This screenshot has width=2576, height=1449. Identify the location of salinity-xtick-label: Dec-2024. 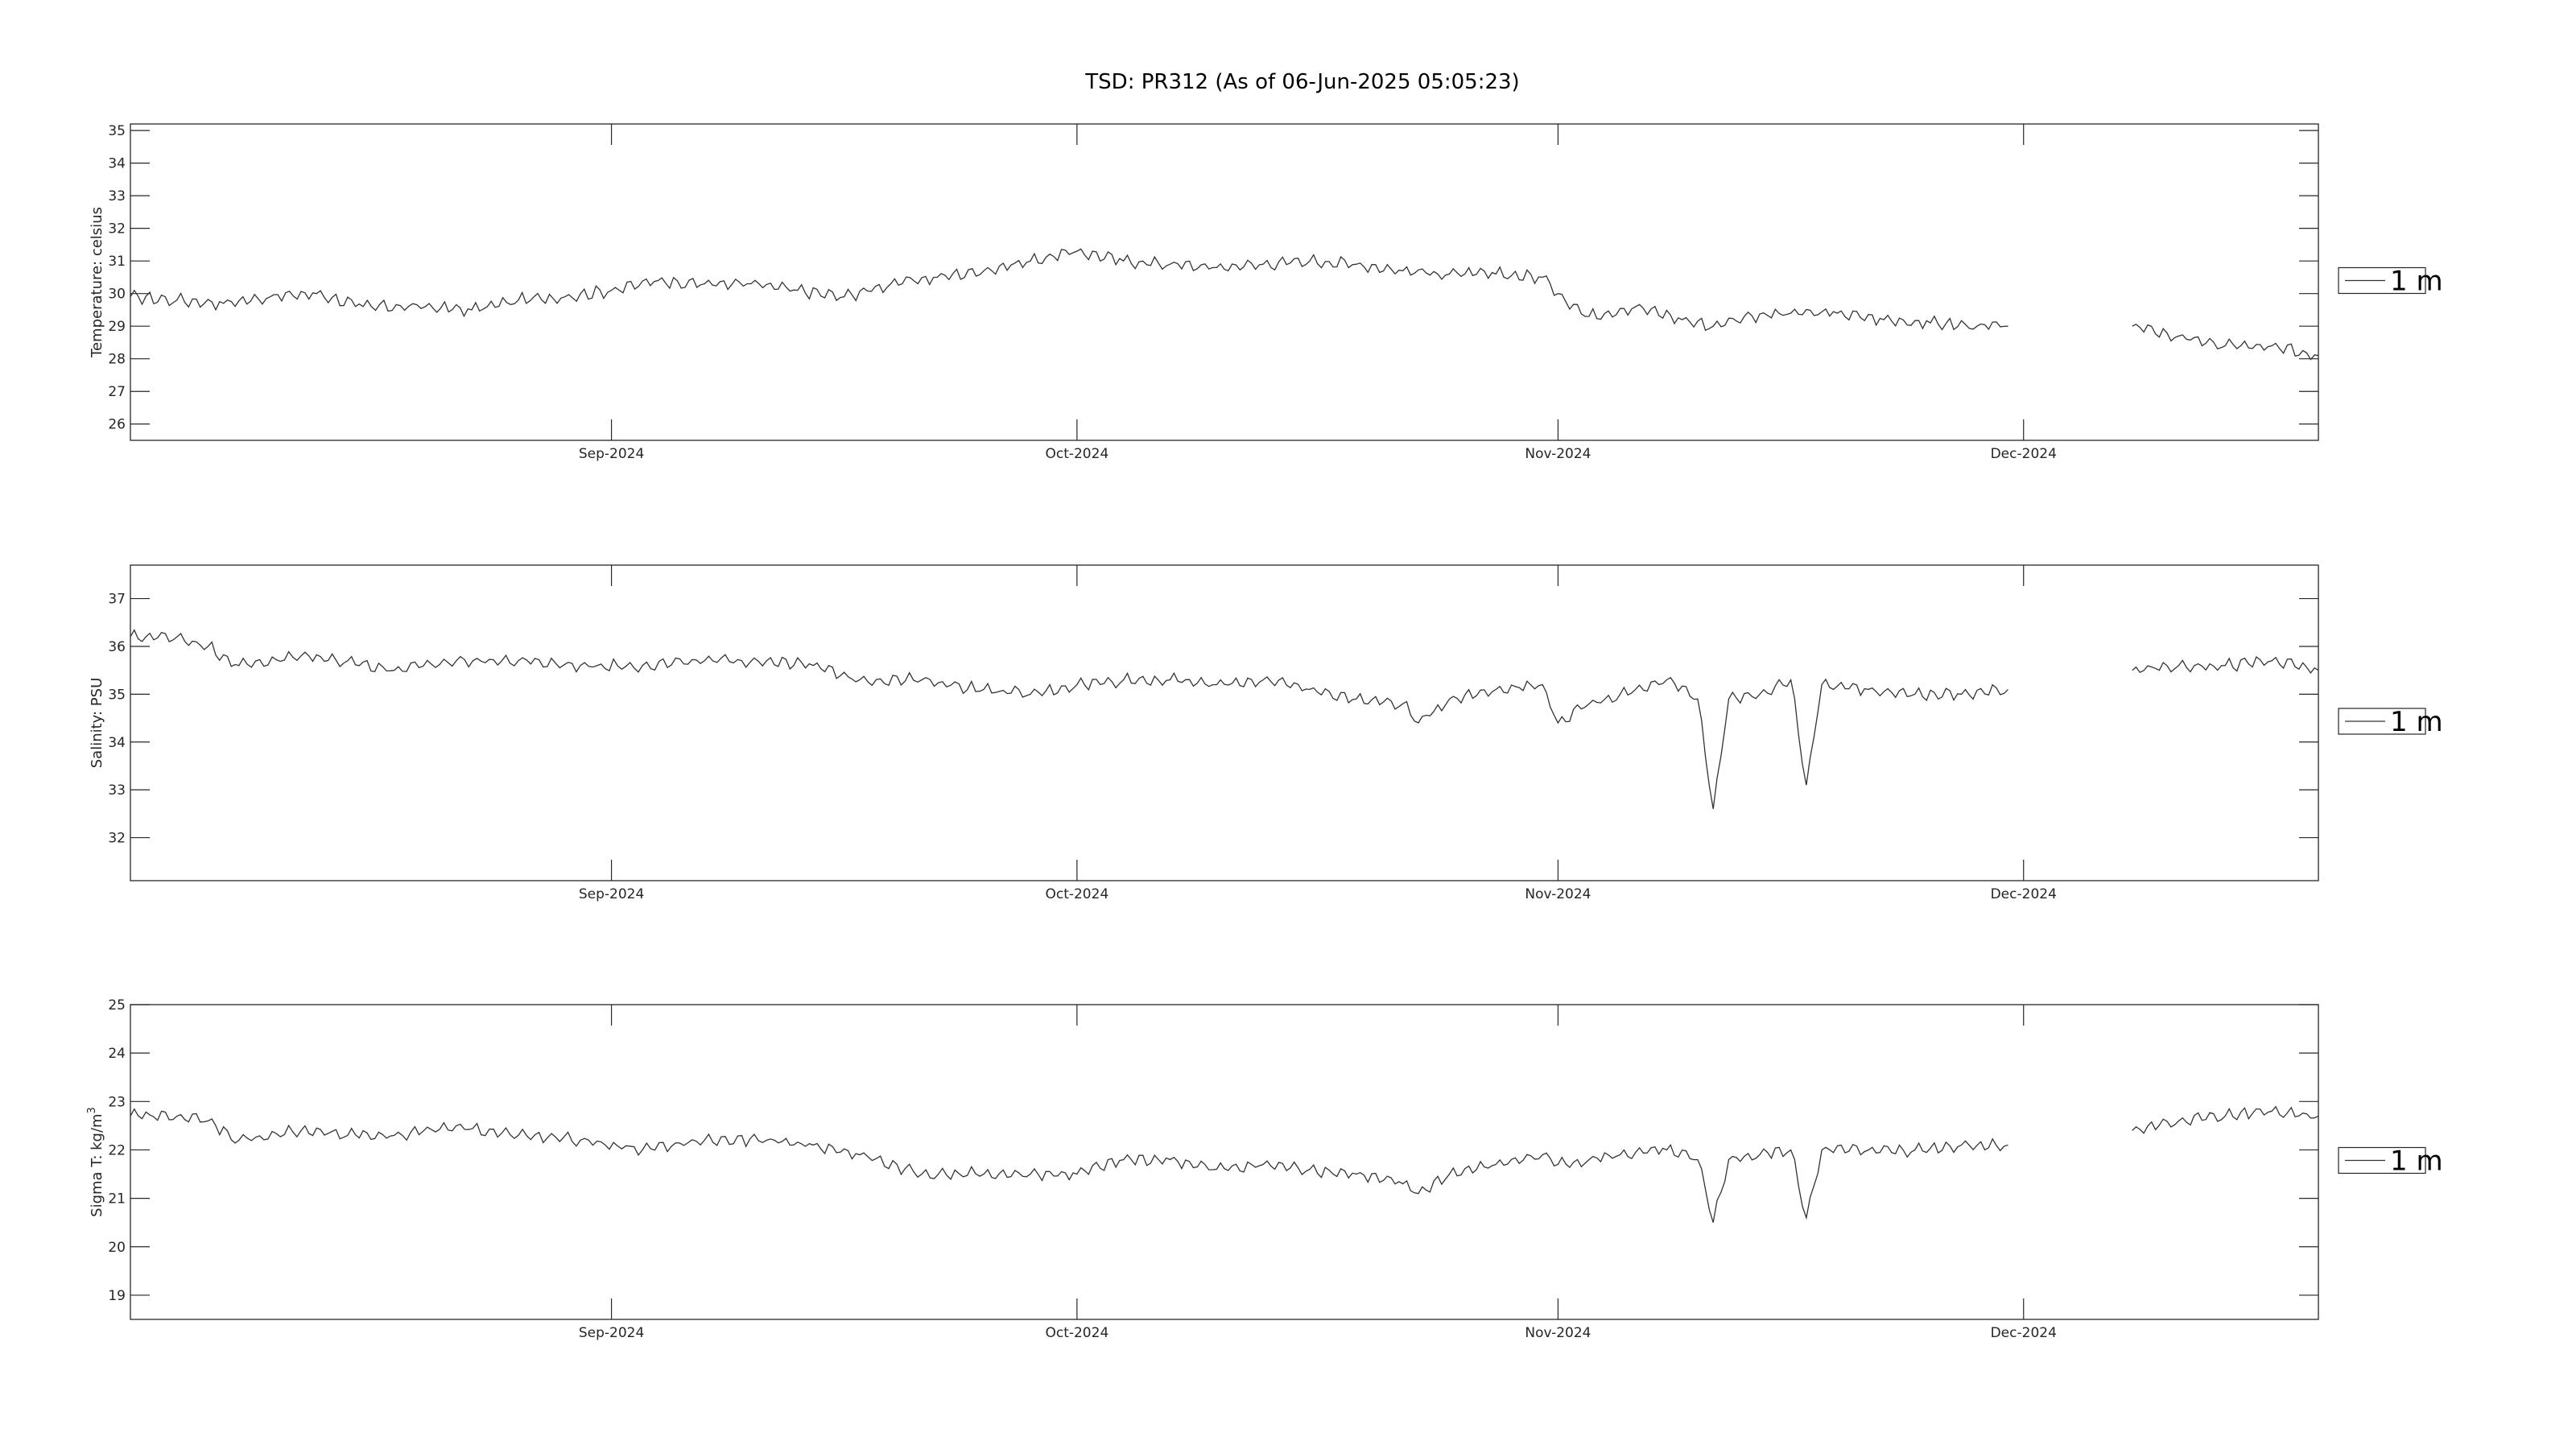
(2024, 894).